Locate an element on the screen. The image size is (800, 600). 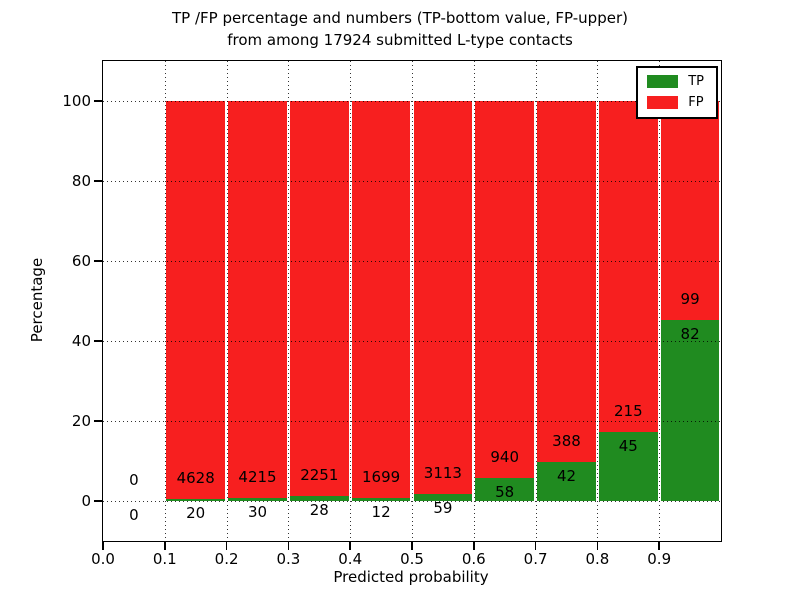
y-axis-label: Percentage is located at coordinates (37, 300).